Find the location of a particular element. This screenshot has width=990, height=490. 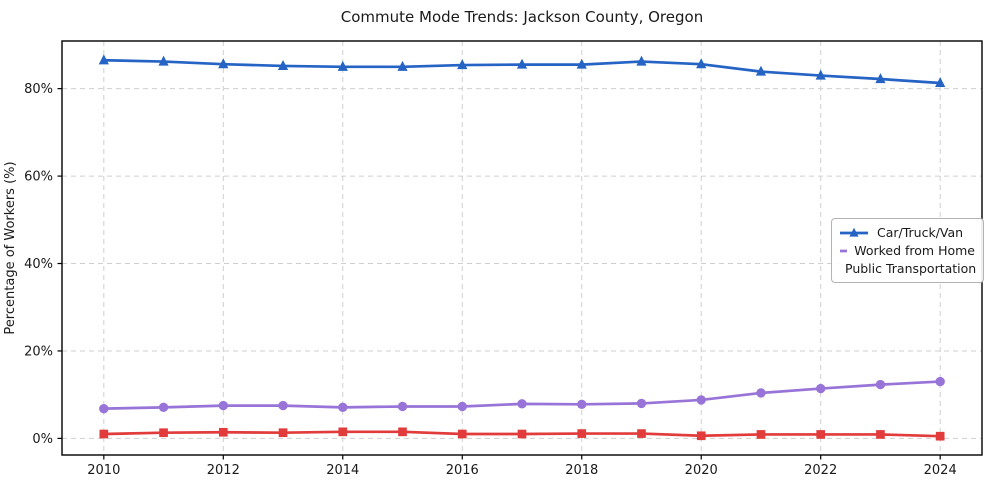

legend-label-car-truck-van: Car/Truck/Van is located at coordinates (920, 232).